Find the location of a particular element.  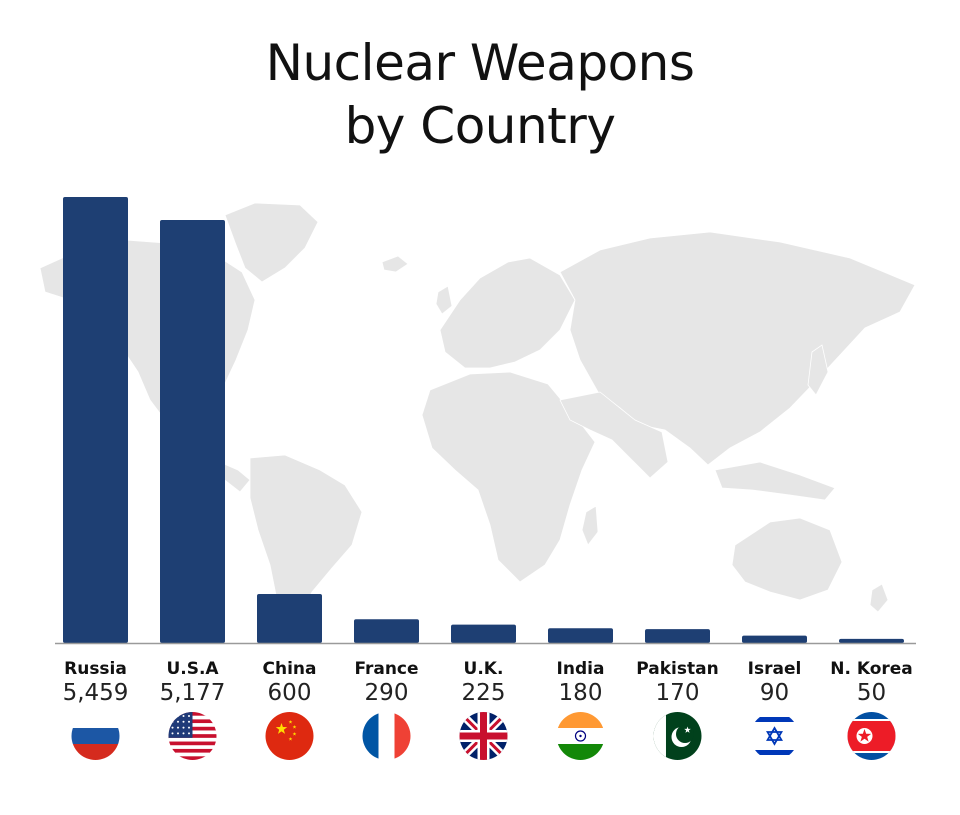

value-label-france: 290 is located at coordinates (387, 693).